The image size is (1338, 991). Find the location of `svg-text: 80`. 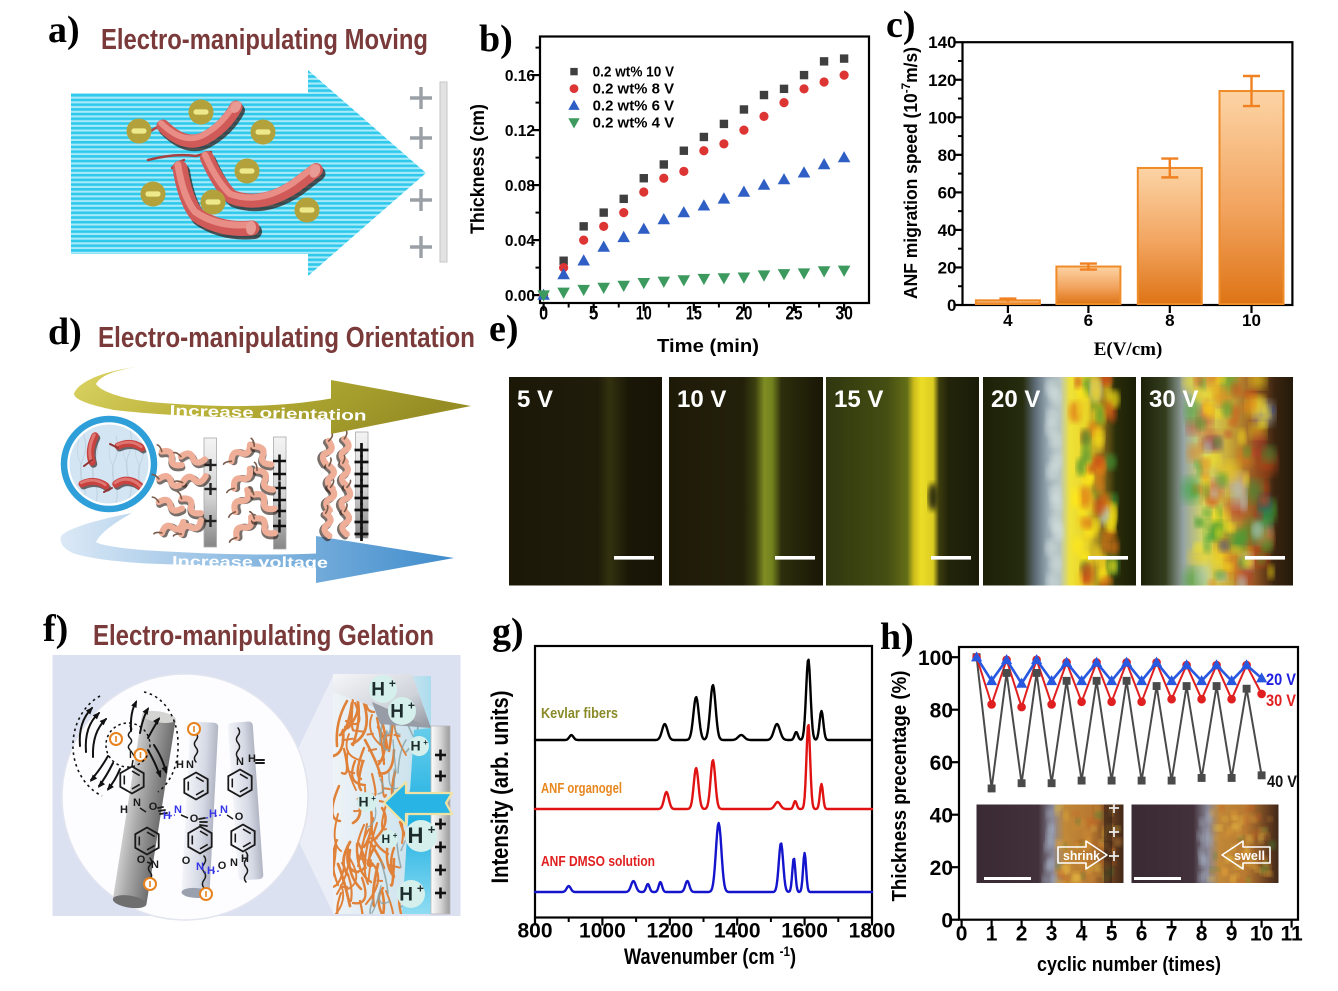

svg-text: 80 is located at coordinates (941, 711).